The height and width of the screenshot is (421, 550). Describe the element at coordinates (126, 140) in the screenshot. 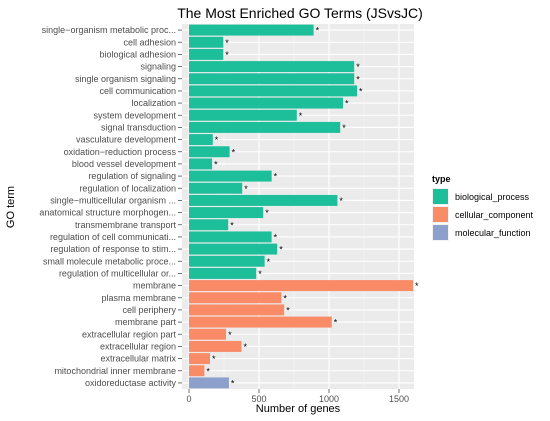

I see `y-tick-label: vasculature development` at that location.